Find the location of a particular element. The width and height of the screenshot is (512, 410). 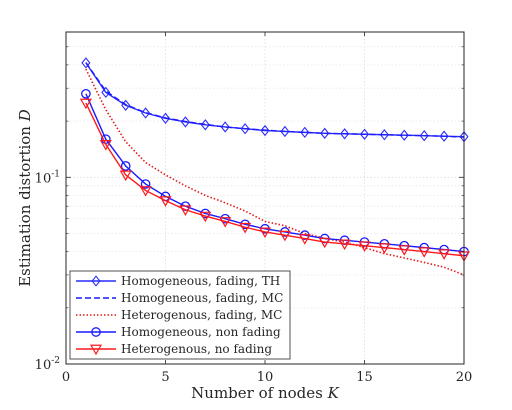

legend-item: Homogeneous, fading, MC is located at coordinates (179, 298).